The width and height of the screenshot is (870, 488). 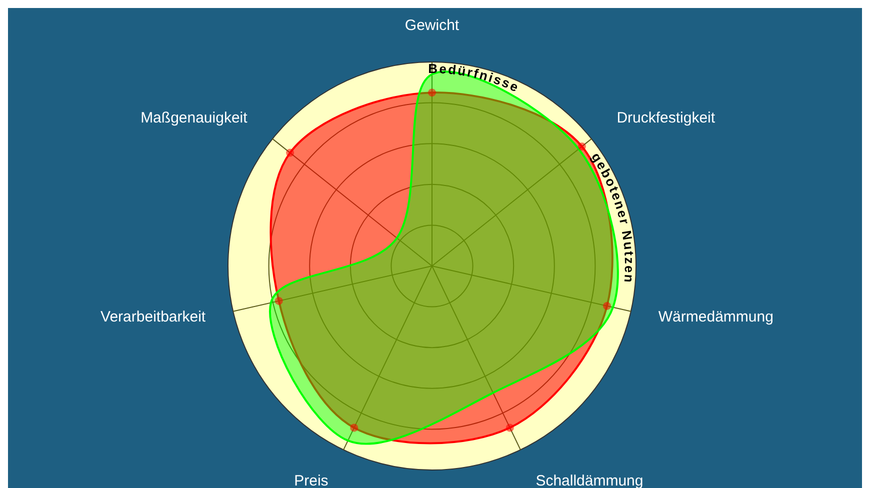 I want to click on spoke-label: Preis, so click(x=311, y=480).